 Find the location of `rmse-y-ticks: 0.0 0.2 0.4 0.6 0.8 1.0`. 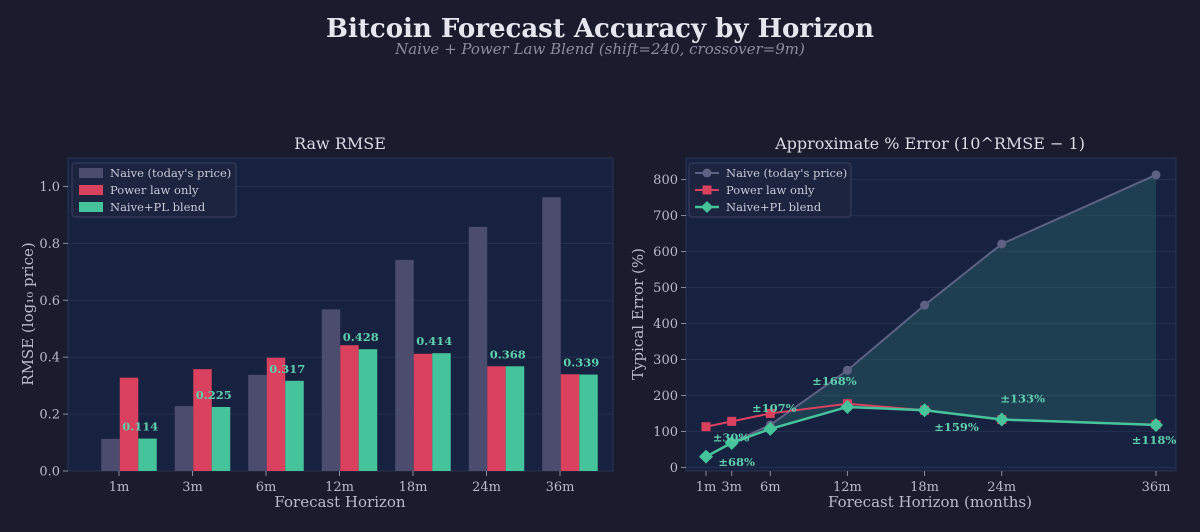

rmse-y-ticks: 0.0 0.2 0.4 0.6 0.8 1.0 is located at coordinates (53, 330).